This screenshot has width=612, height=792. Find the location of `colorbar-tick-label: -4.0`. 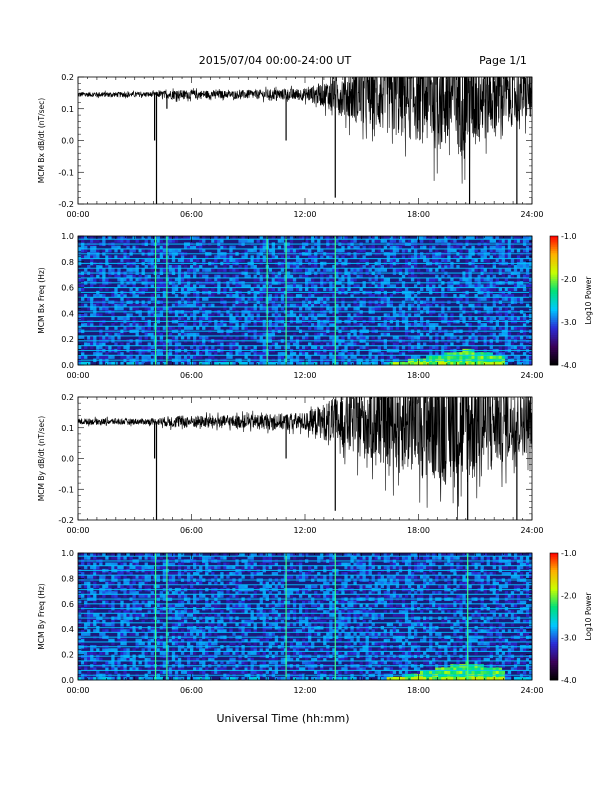

colorbar-tick-label: -4.0 is located at coordinates (569, 365).